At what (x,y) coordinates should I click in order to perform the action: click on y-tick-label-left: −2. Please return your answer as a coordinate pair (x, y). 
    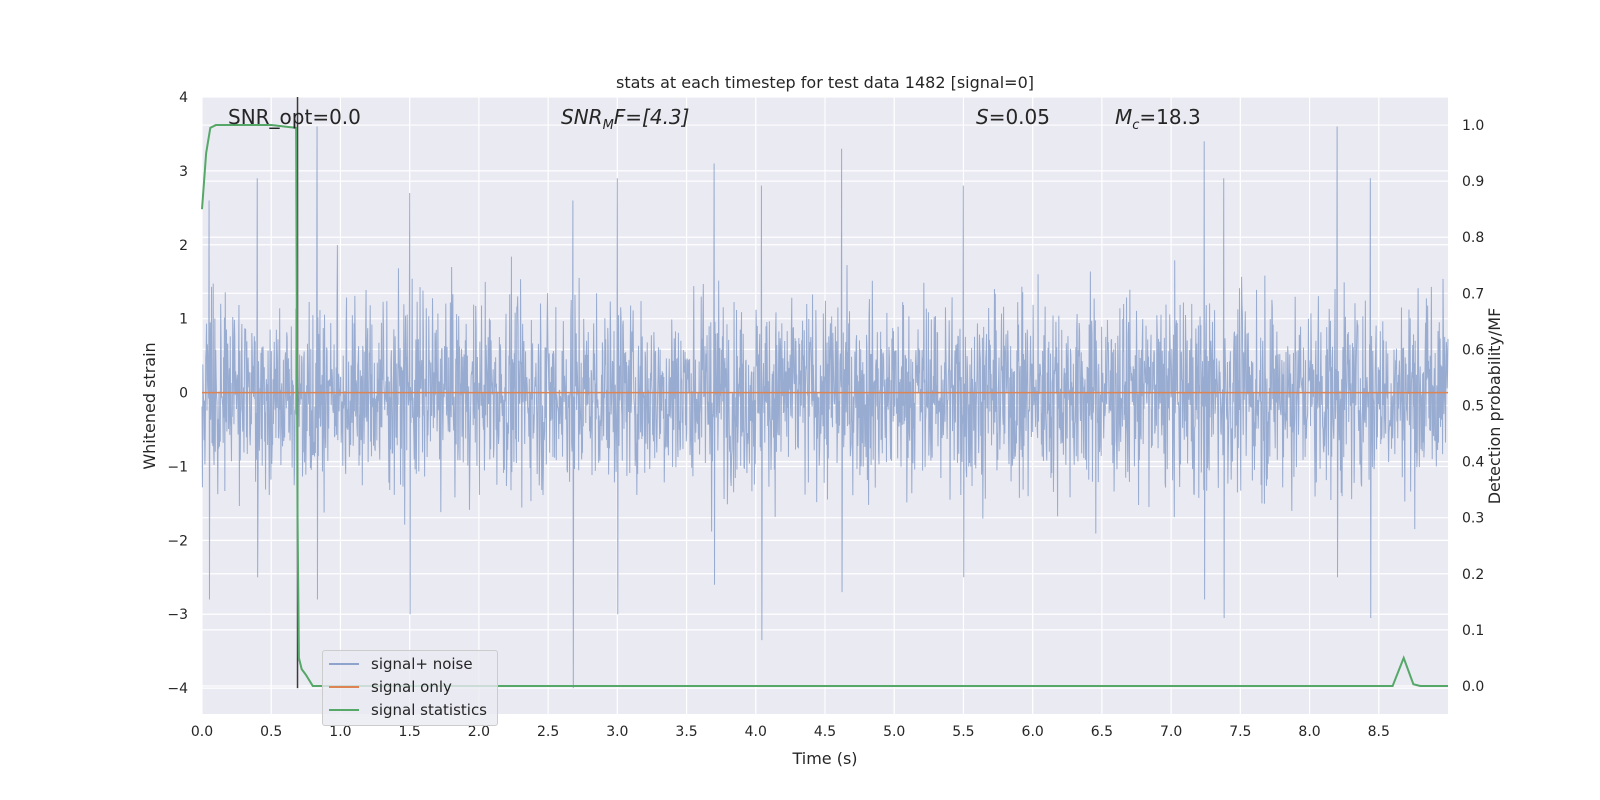
    Looking at the image, I should click on (177, 541).